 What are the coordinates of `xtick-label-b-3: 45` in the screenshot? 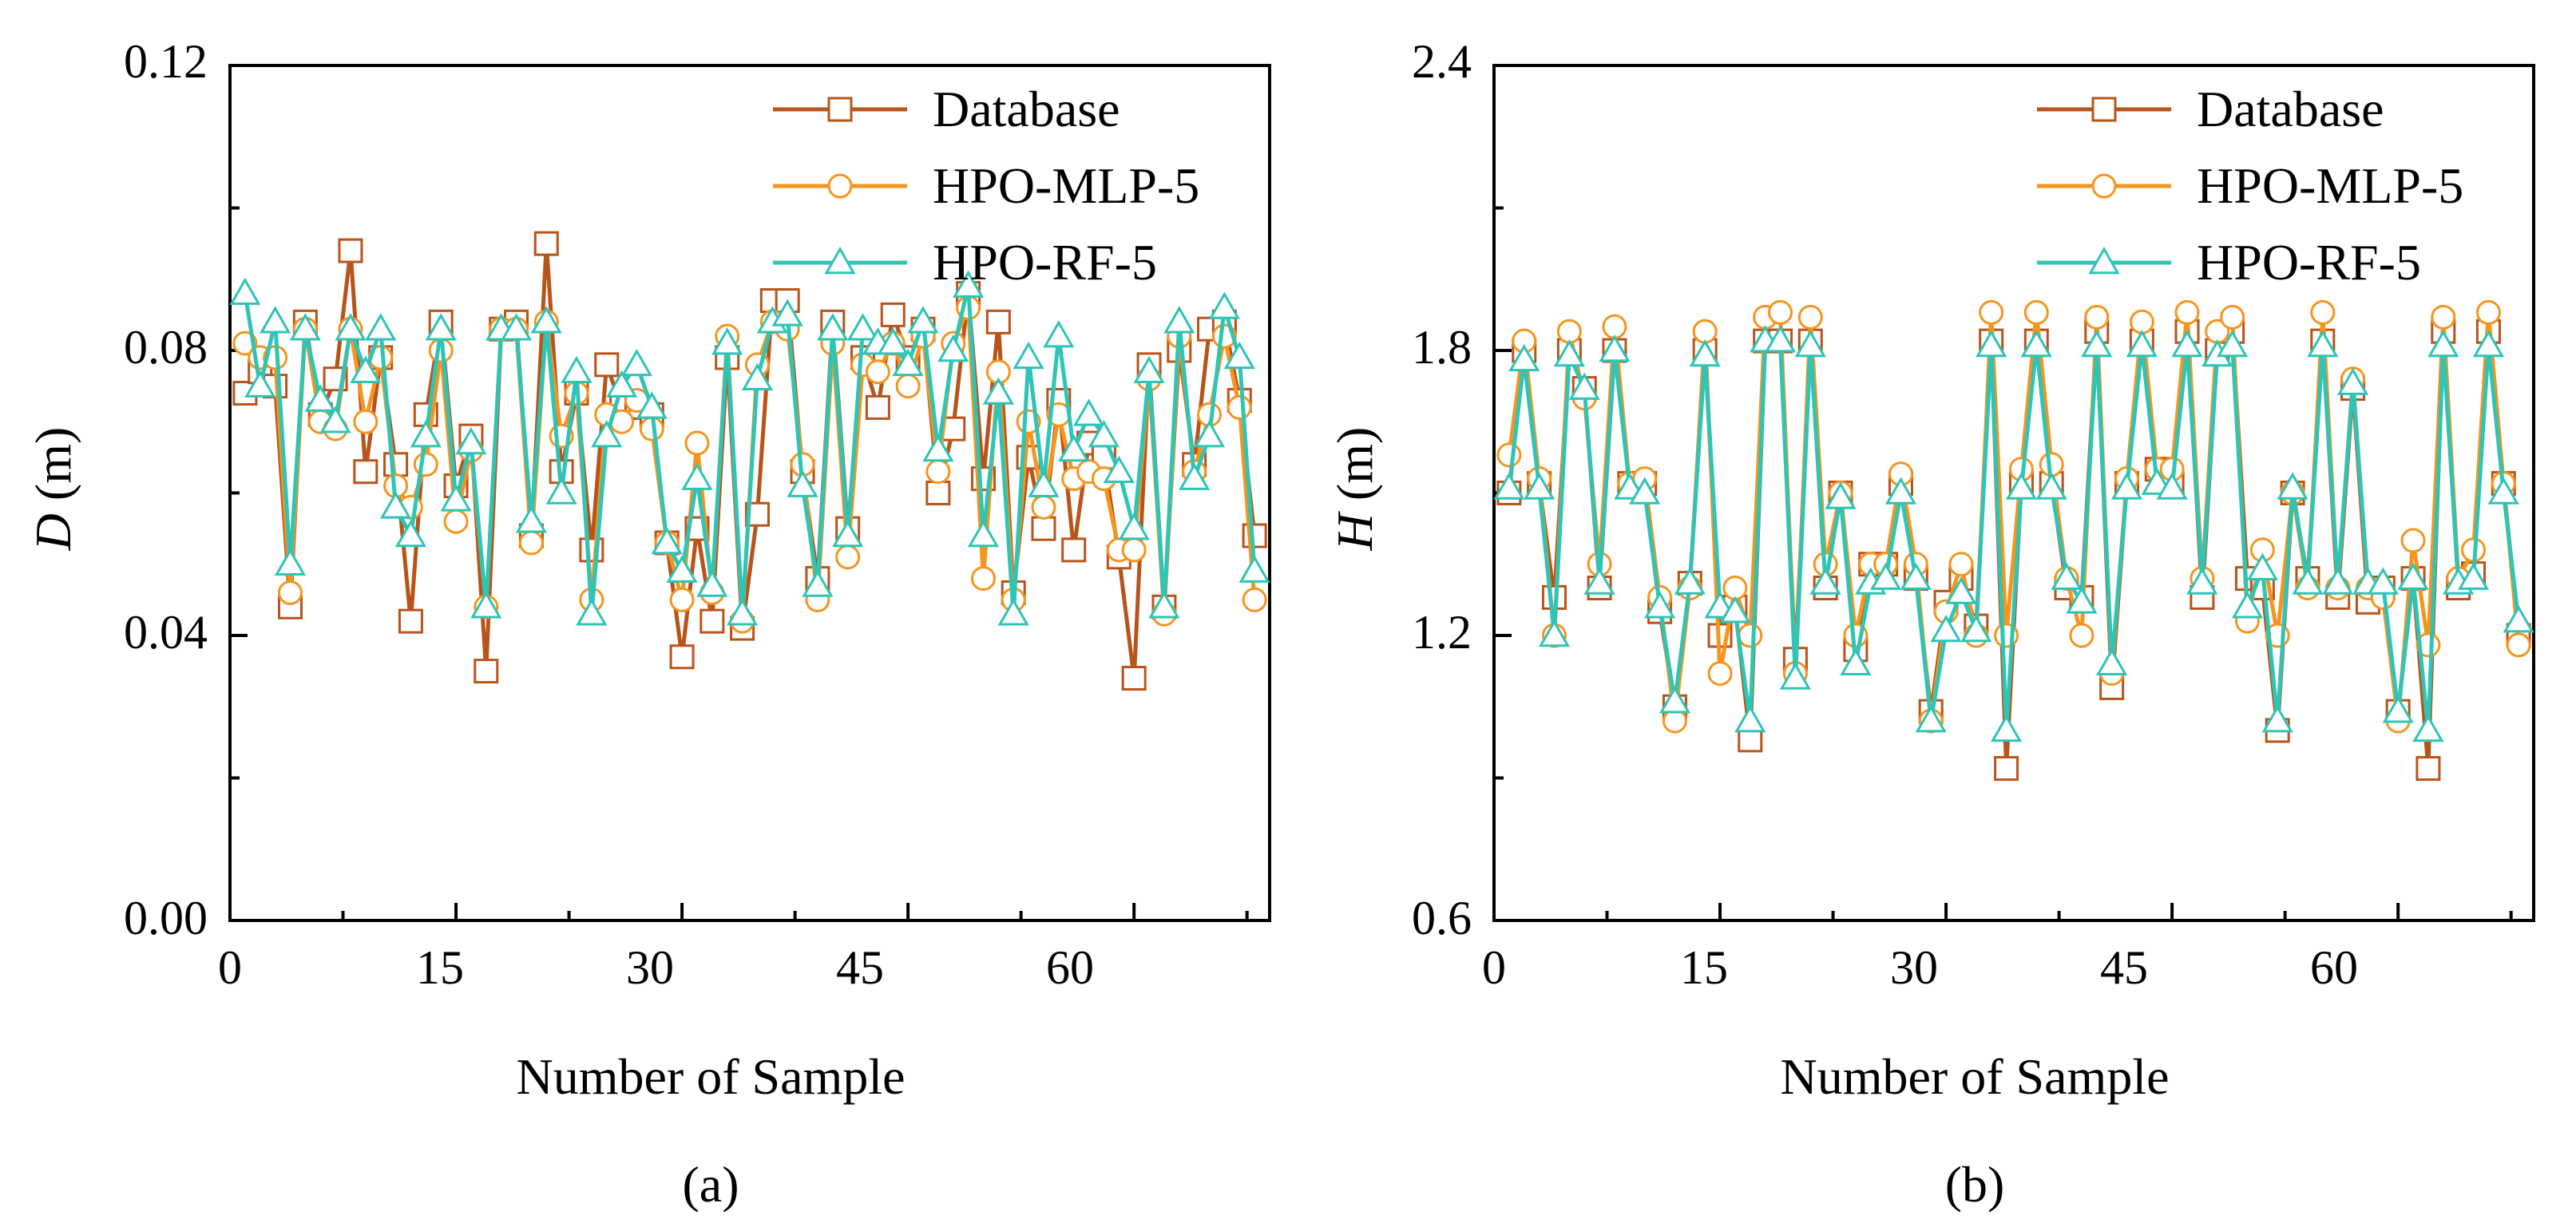 It's located at (2124, 968).